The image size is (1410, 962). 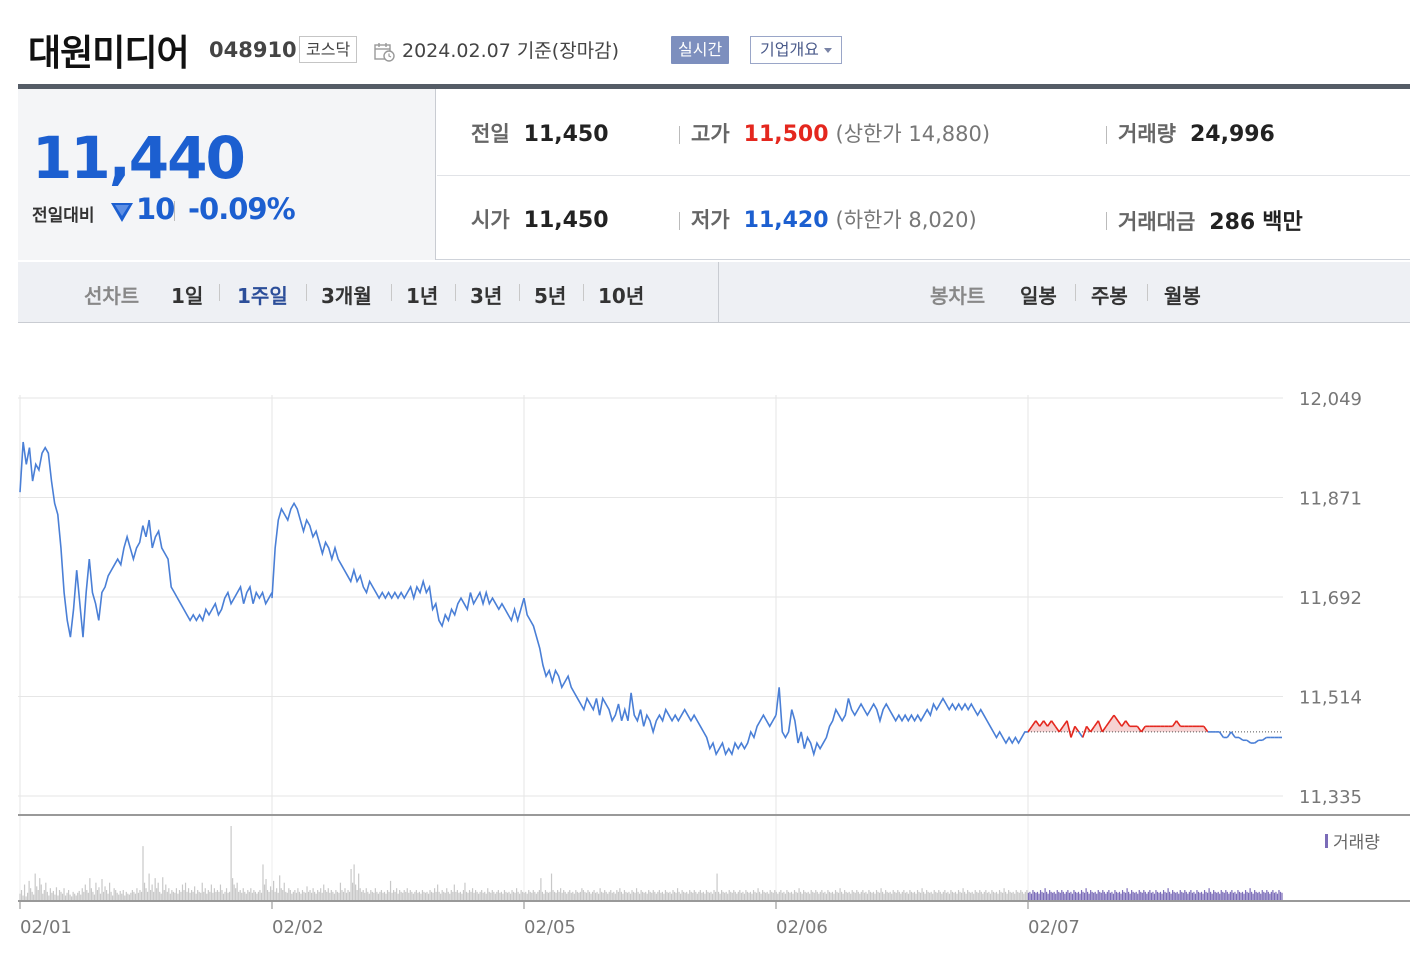 I want to click on trade-value-label: 거래대금, so click(x=1157, y=222).